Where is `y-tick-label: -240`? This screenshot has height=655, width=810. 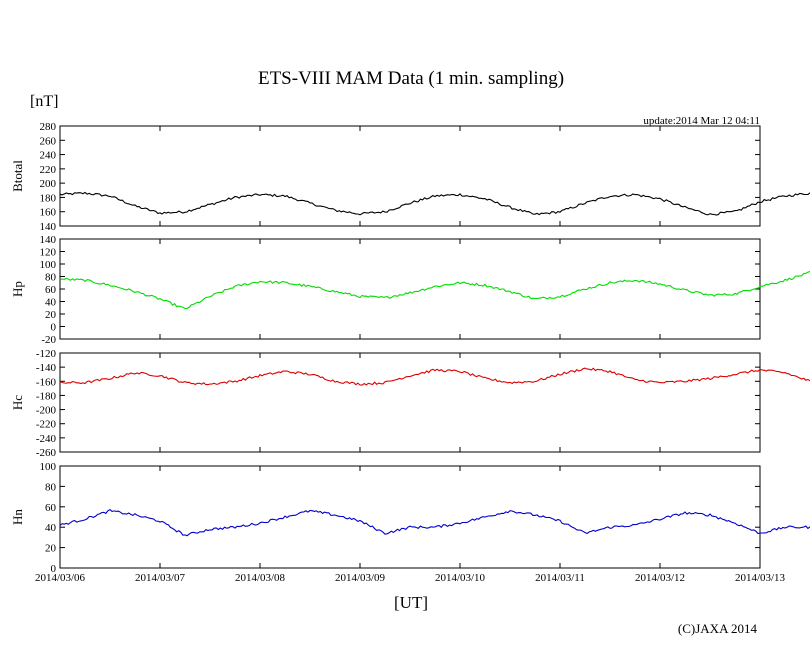 y-tick-label: -240 is located at coordinates (46, 439).